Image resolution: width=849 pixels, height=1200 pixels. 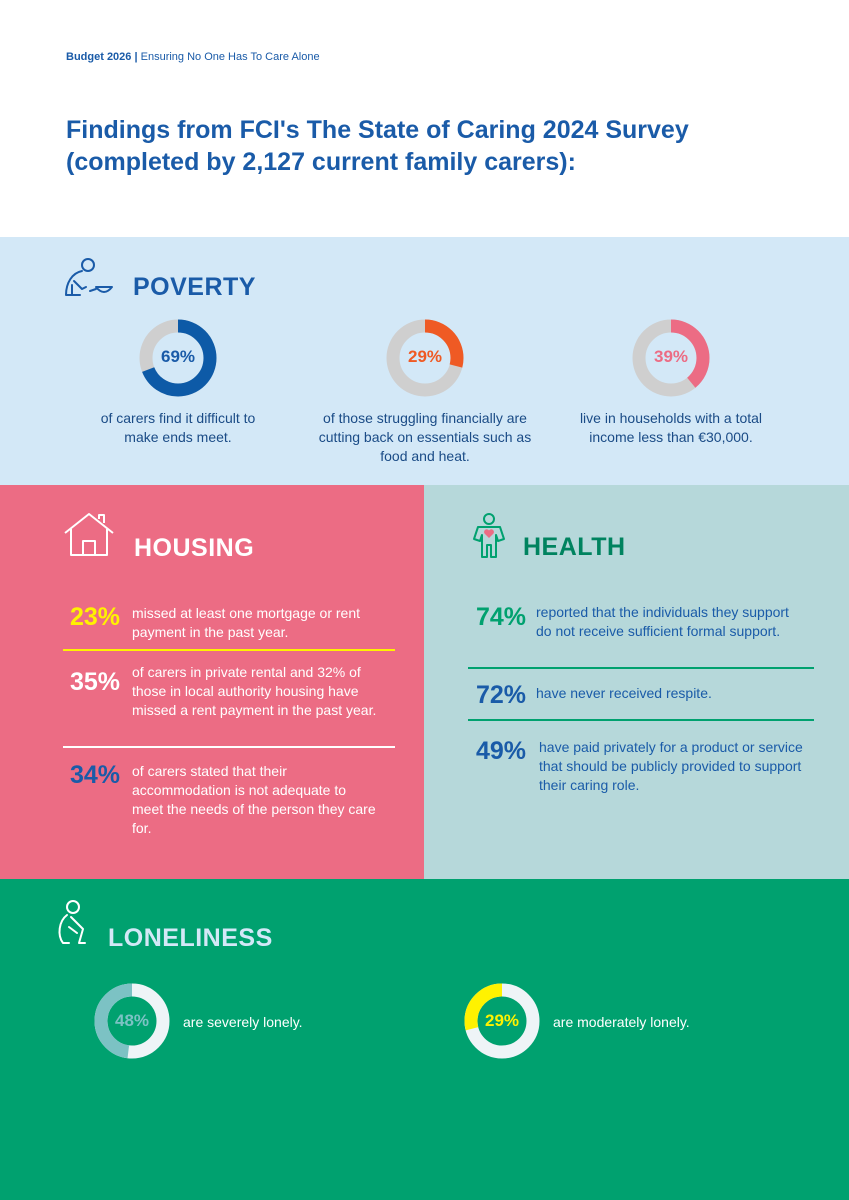 What do you see at coordinates (501, 695) in the screenshot?
I see `stat-percent: 72%` at bounding box center [501, 695].